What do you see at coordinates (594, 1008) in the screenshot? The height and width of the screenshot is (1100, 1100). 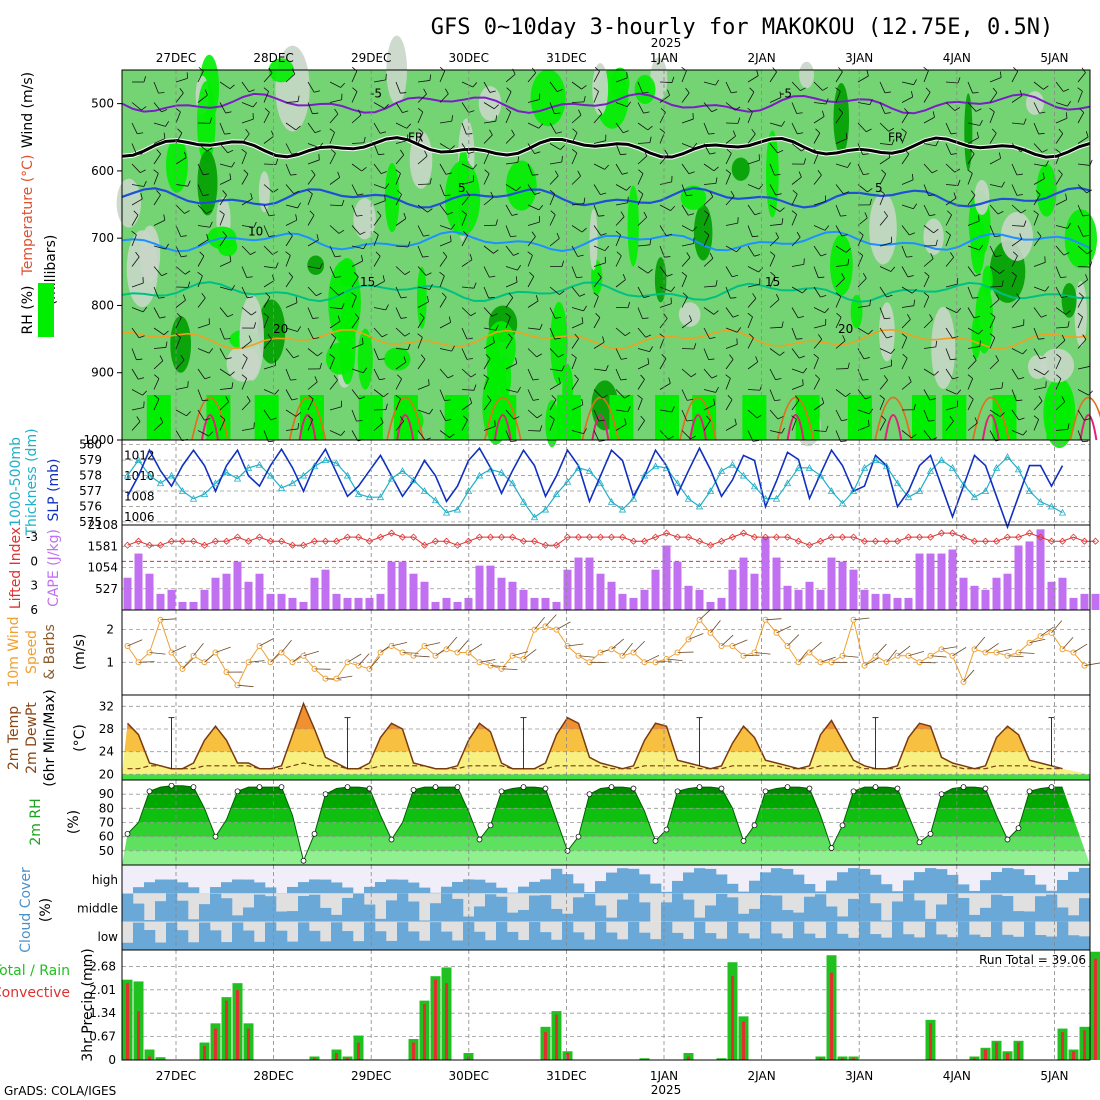 I see `precip-panel: 2.682.011.340.670` at bounding box center [594, 1008].